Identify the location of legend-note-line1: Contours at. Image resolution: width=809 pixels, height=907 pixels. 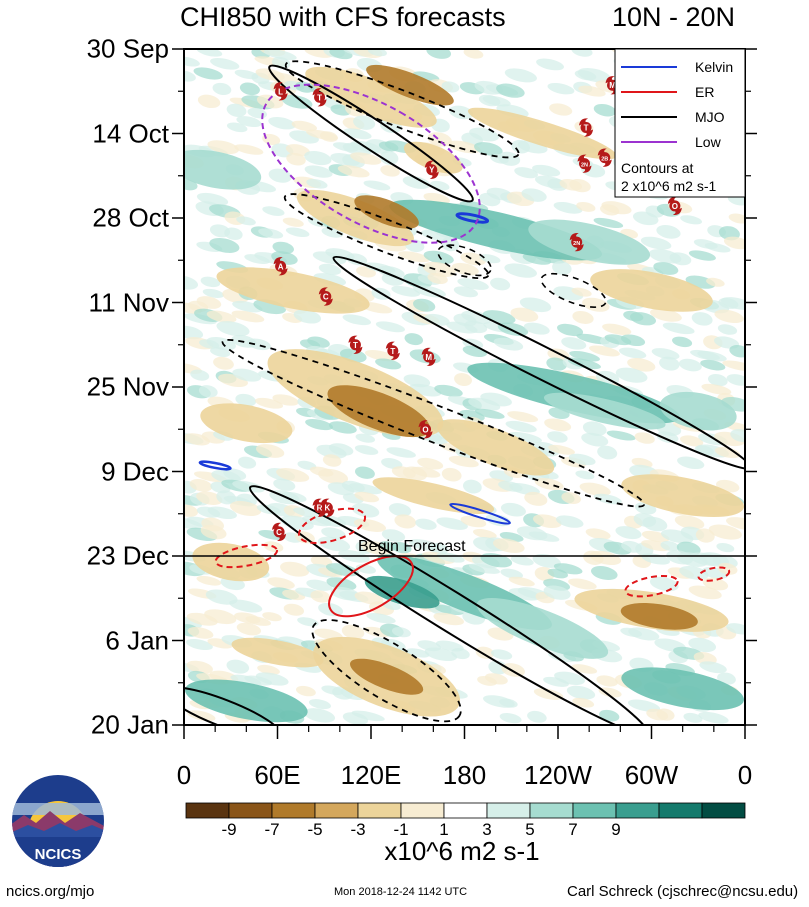
(657, 168).